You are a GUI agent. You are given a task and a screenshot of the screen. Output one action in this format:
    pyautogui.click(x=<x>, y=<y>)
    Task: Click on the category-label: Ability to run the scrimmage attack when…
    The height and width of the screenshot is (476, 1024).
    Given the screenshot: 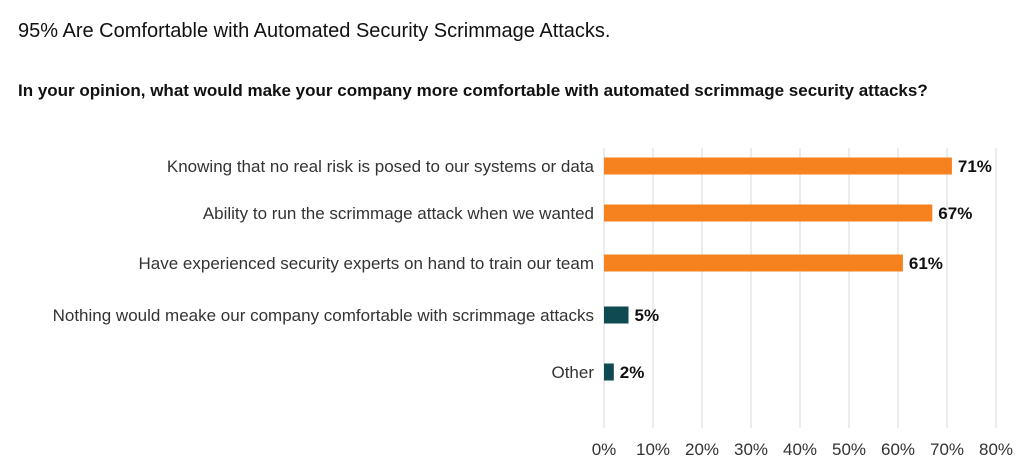 What is the action you would take?
    pyautogui.click(x=398, y=213)
    